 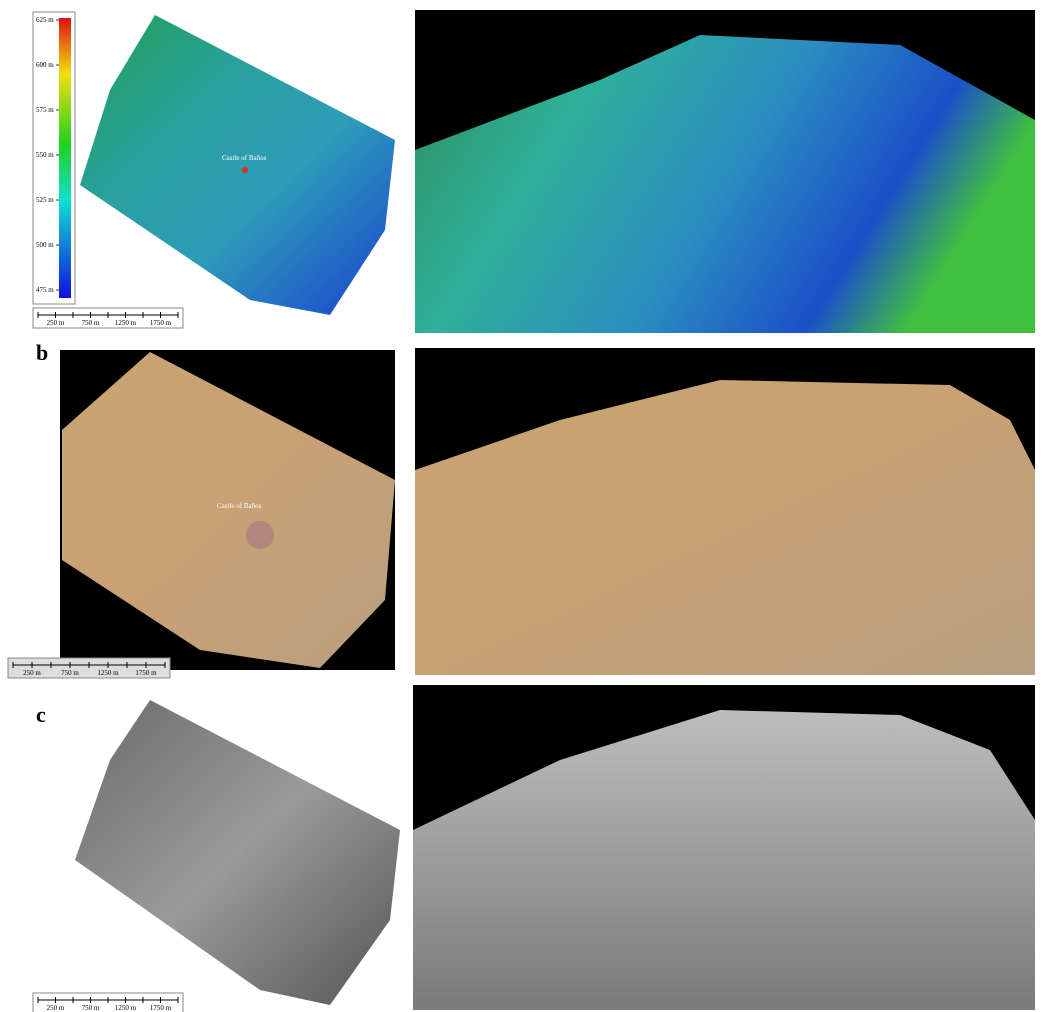 I want to click on colorbar-ticks: 625 m 600 m 575 m 550 m 525 m 500 m 475 m, so click(x=47, y=155).